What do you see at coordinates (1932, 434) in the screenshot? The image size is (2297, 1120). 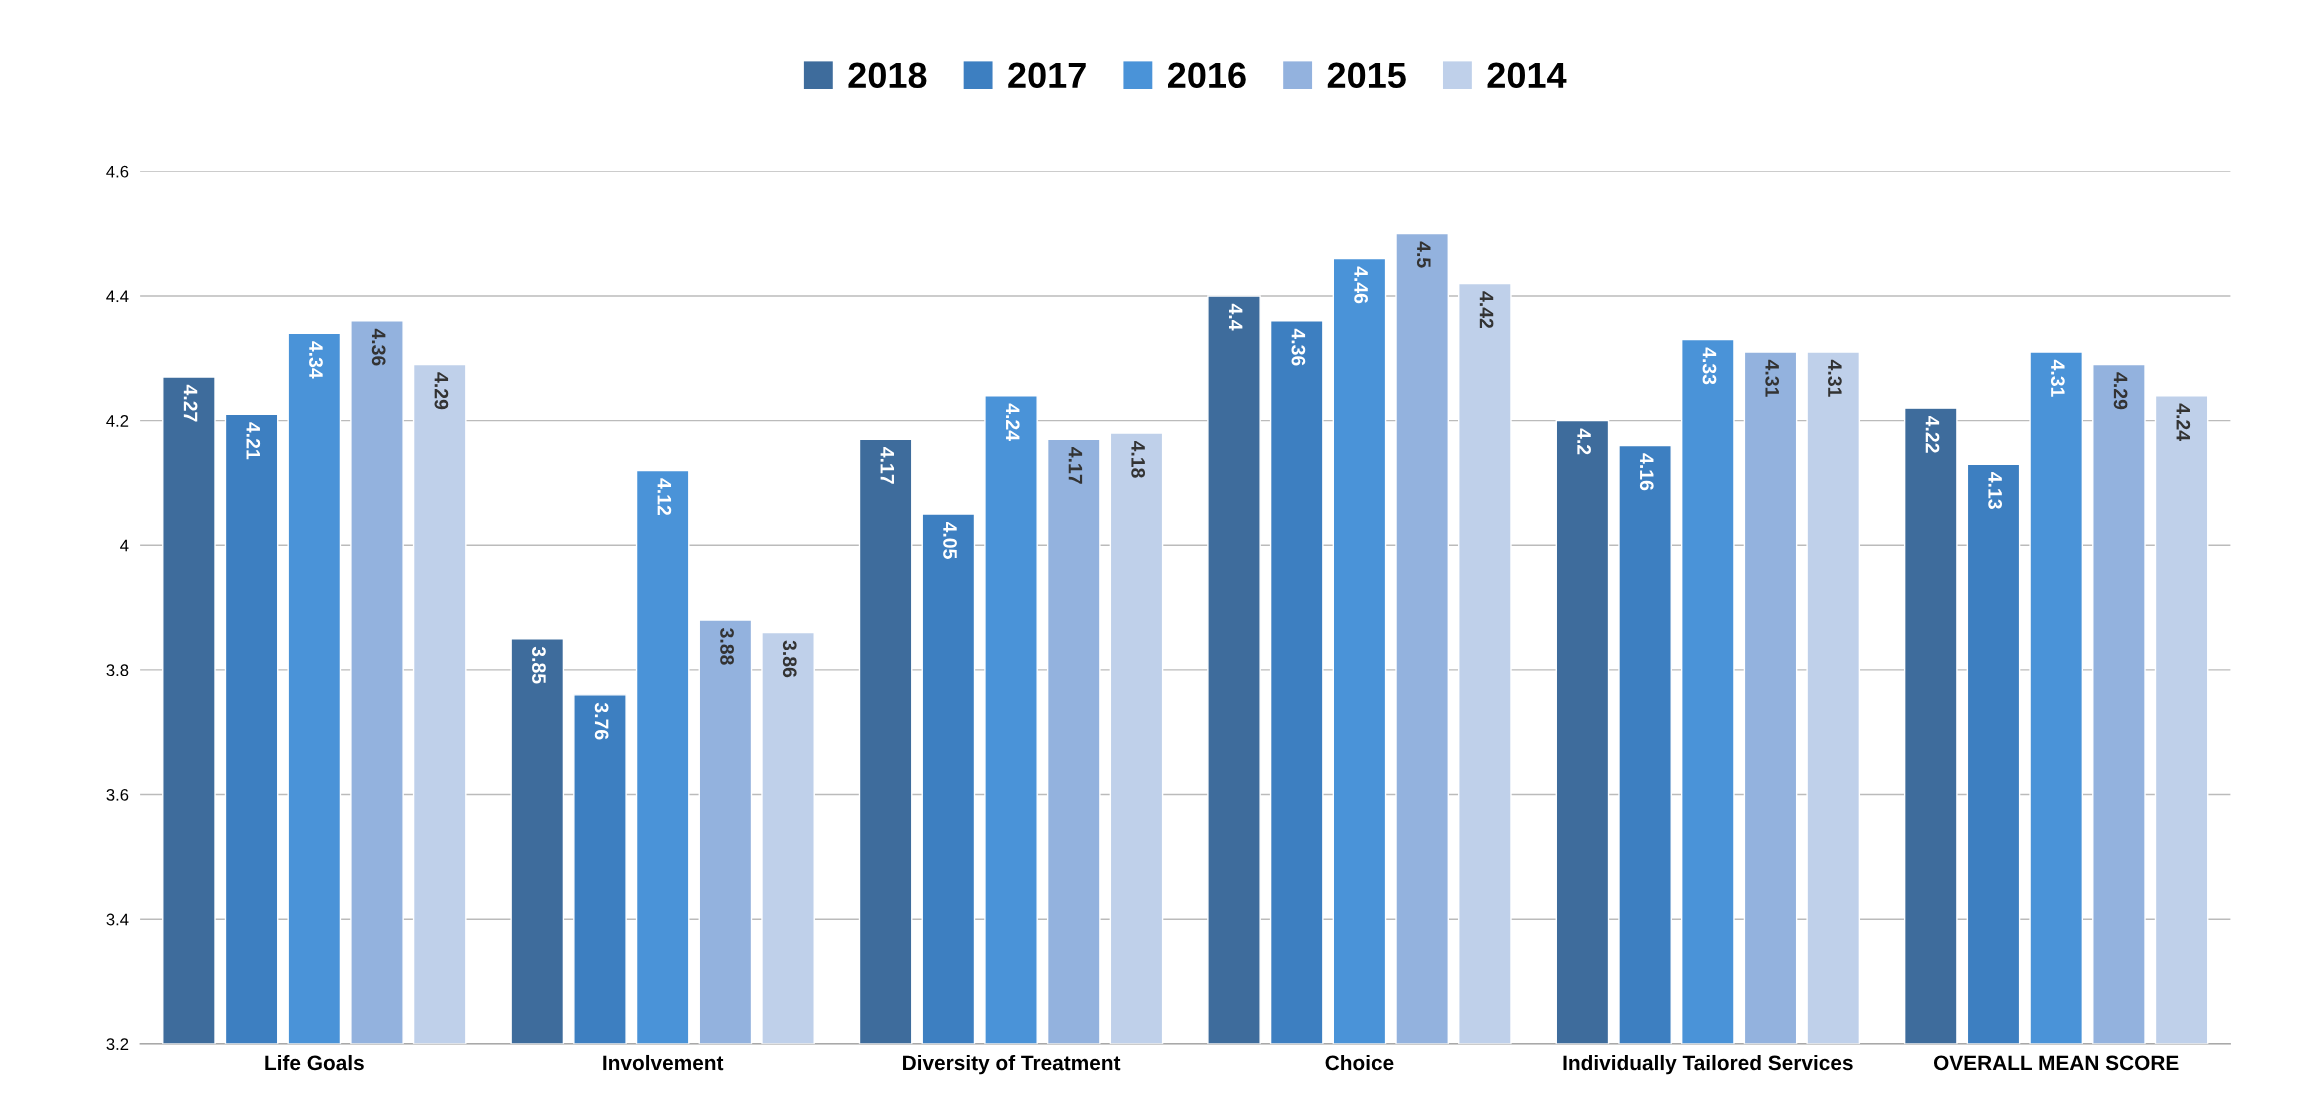 I see `data-label: 4.22` at bounding box center [1932, 434].